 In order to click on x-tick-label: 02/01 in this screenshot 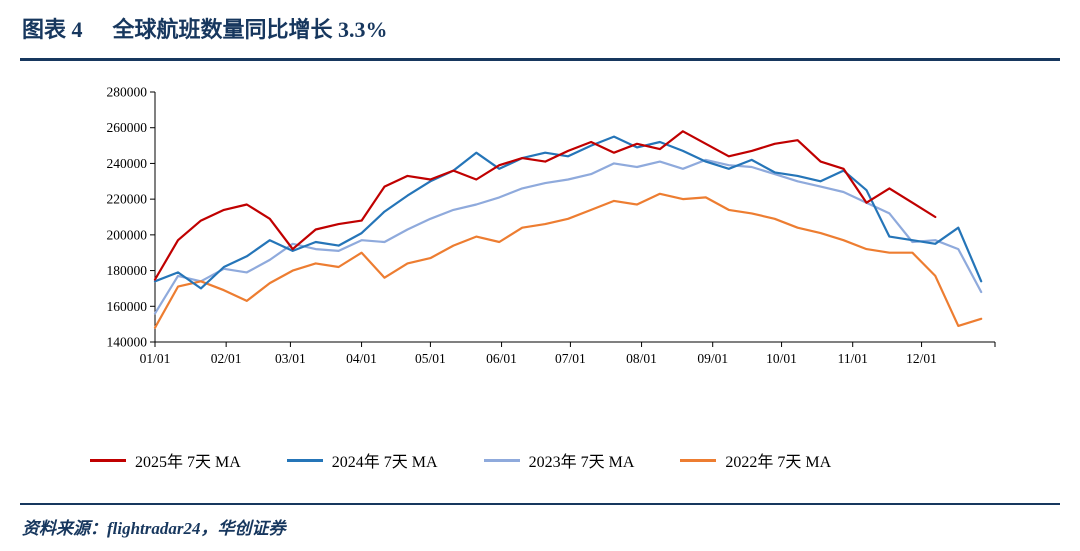, I will do `click(226, 358)`.